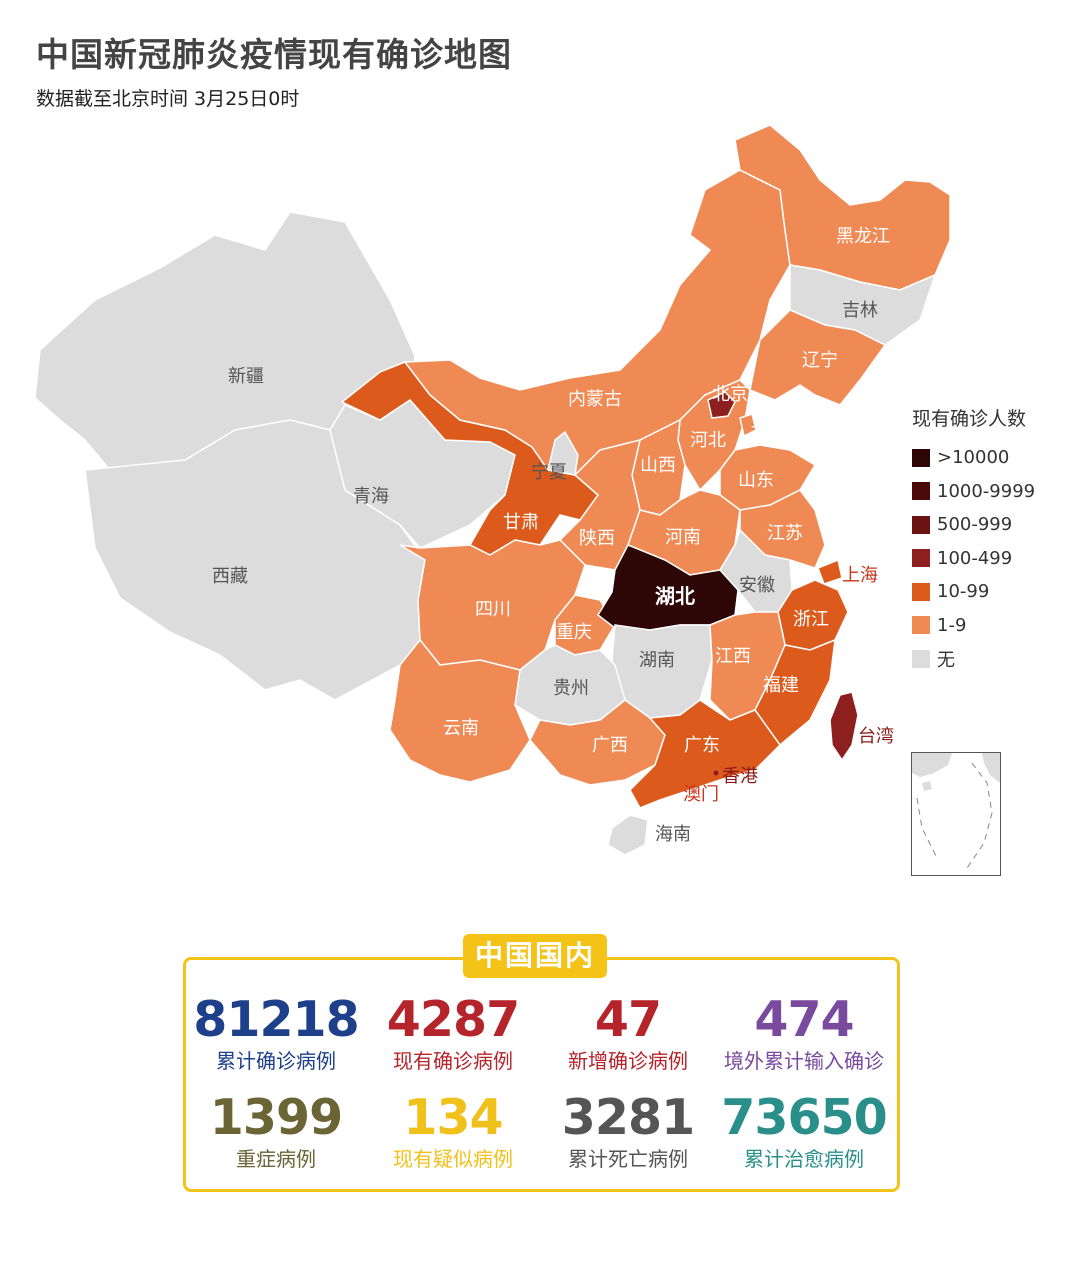 This screenshot has width=1080, height=1268. What do you see at coordinates (973, 626) in the screenshot?
I see `legend-item: 1-9` at bounding box center [973, 626].